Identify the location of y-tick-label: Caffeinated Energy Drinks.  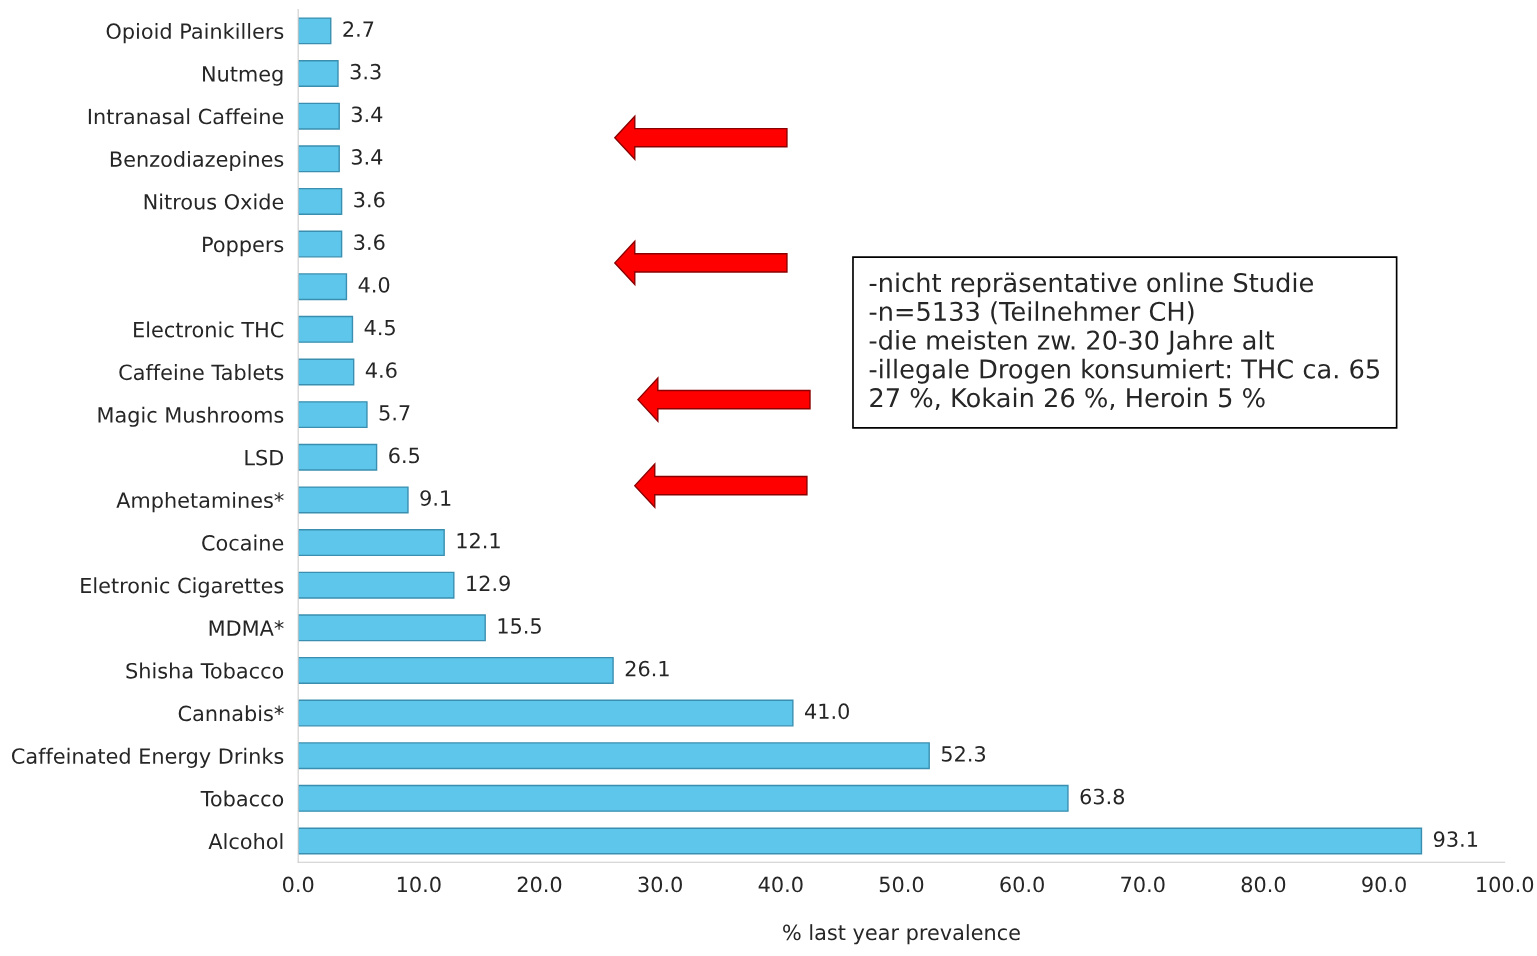
(147, 757).